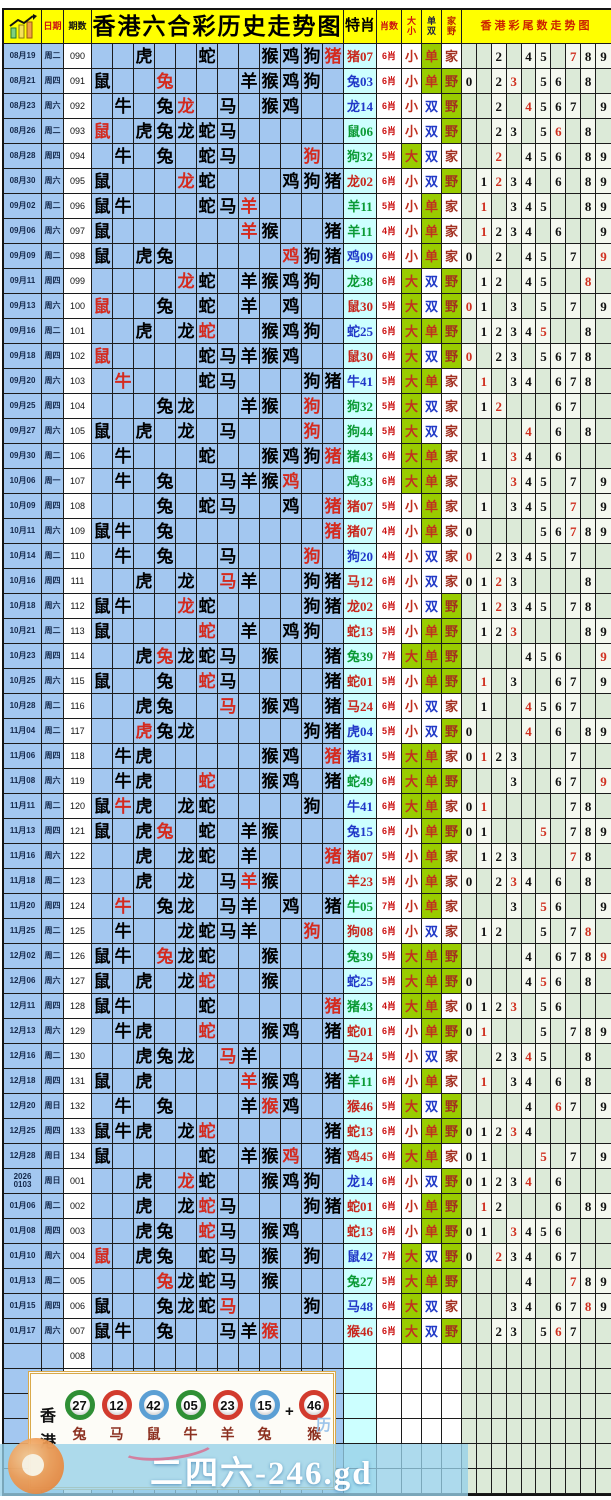  I want to click on tail-digit-cell: 2, so click(499, 256).